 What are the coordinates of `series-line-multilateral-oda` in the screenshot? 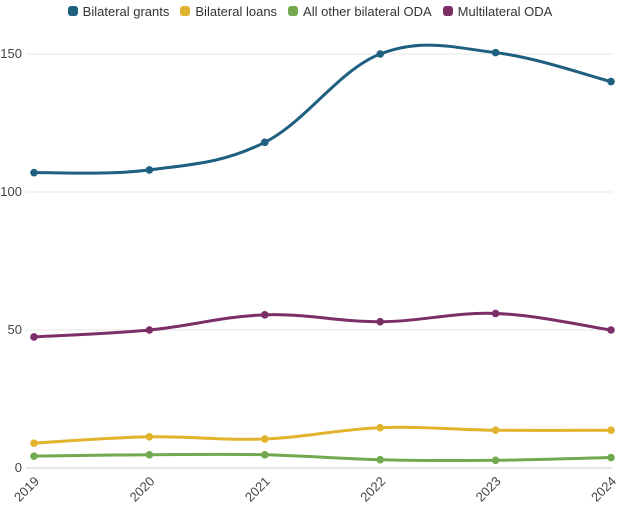 It's located at (322, 325).